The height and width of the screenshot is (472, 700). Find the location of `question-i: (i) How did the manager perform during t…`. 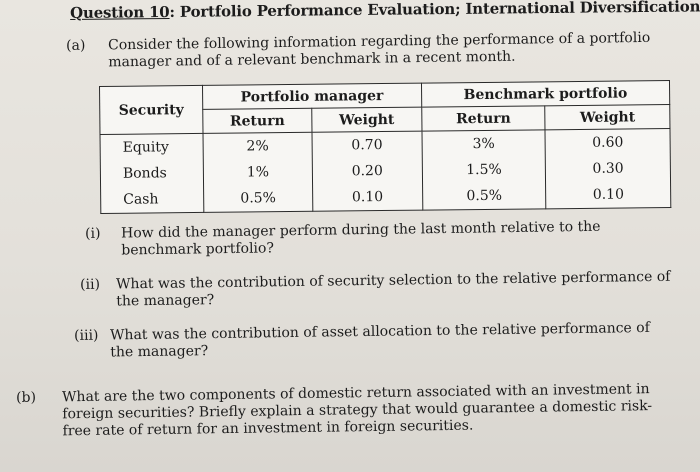

question-i: (i) How did the manager perform during t… is located at coordinates (380, 238).